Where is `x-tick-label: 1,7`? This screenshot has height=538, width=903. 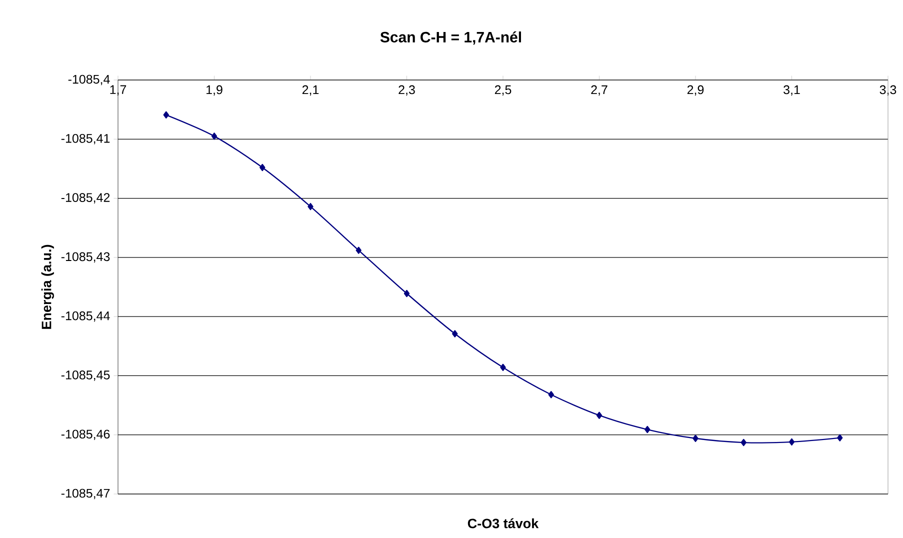
x-tick-label: 1,7 is located at coordinates (118, 90).